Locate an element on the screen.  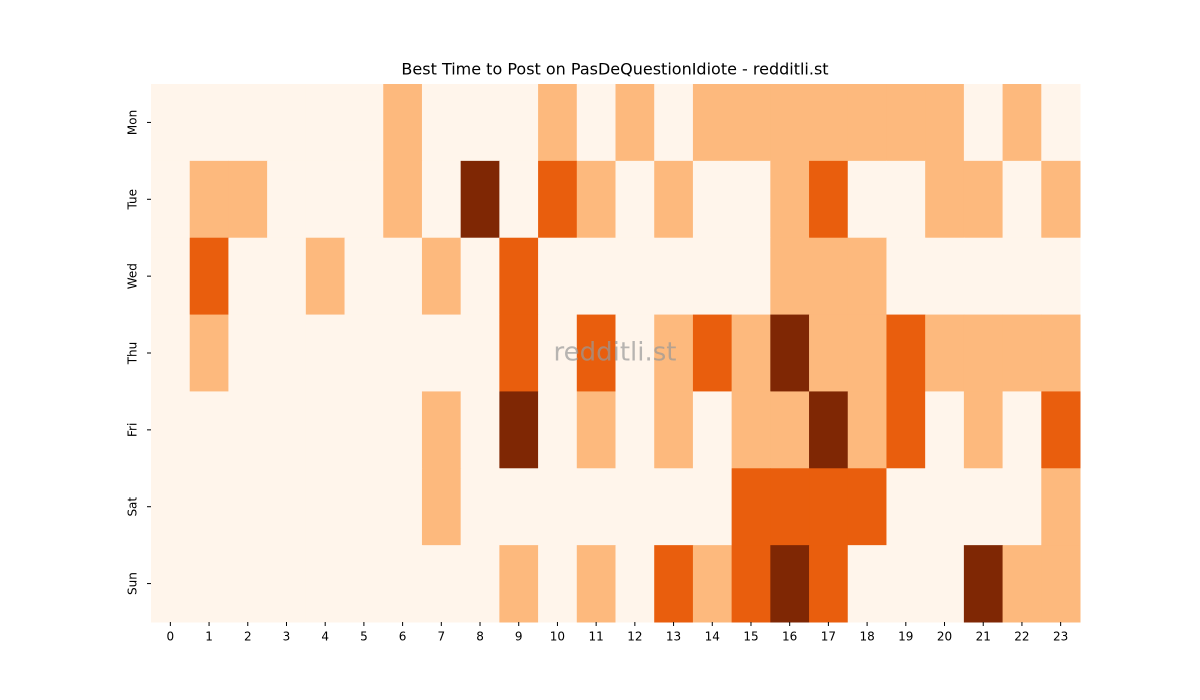
y-tick-label: Fri is located at coordinates (133, 430).